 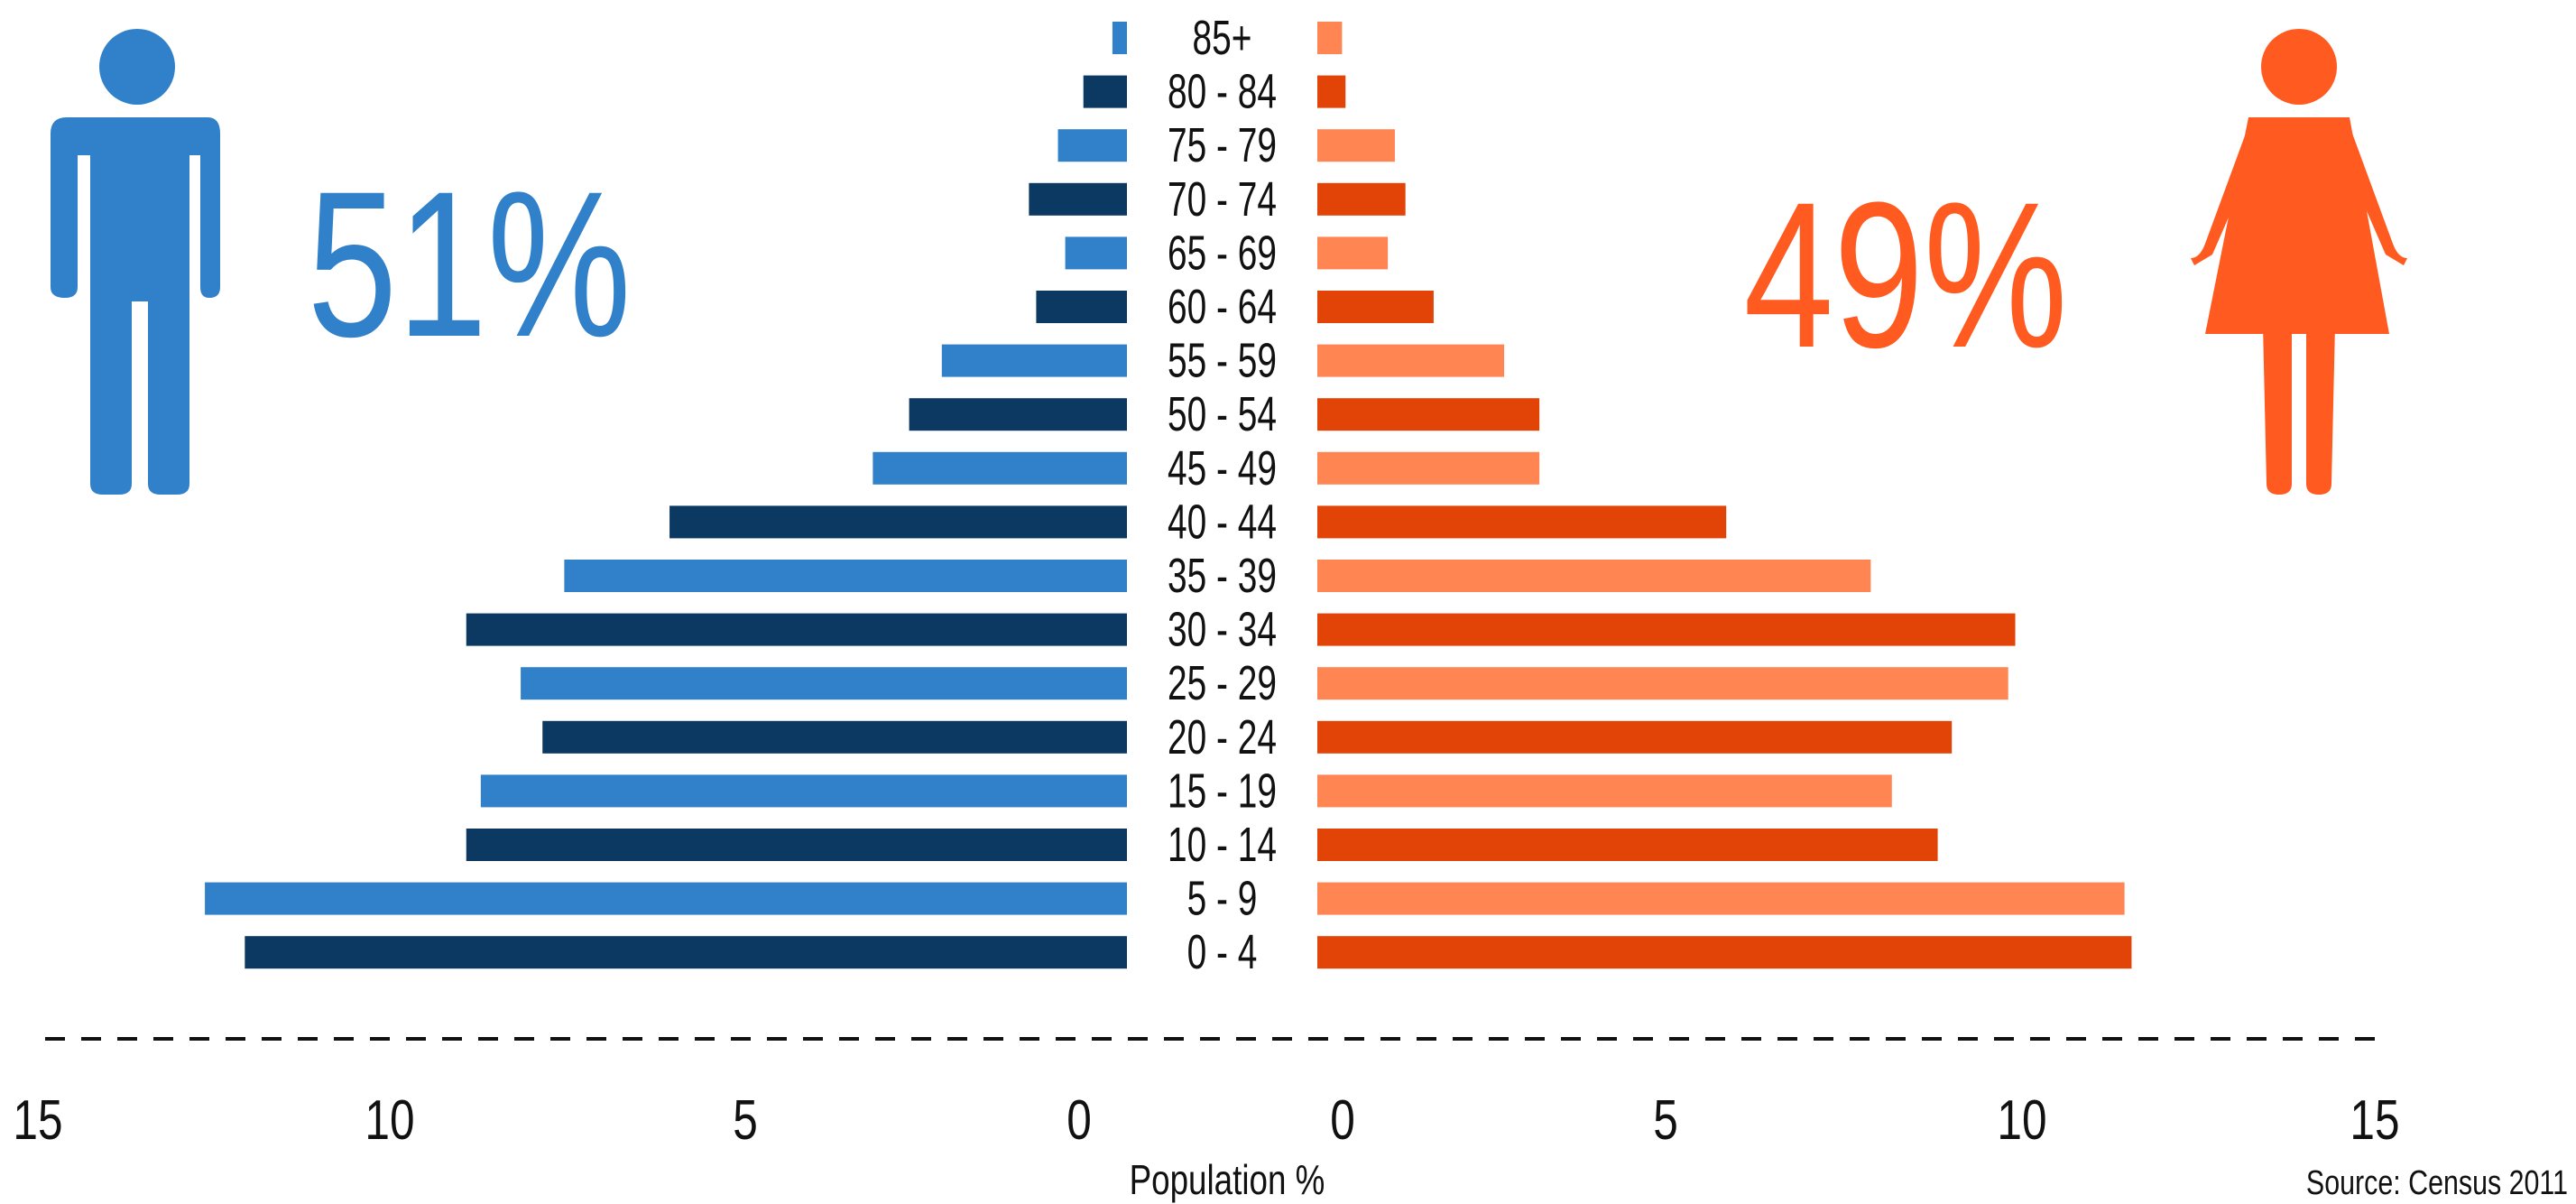 What do you see at coordinates (1222, 144) in the screenshot?
I see `age-group-label: 75 - 79` at bounding box center [1222, 144].